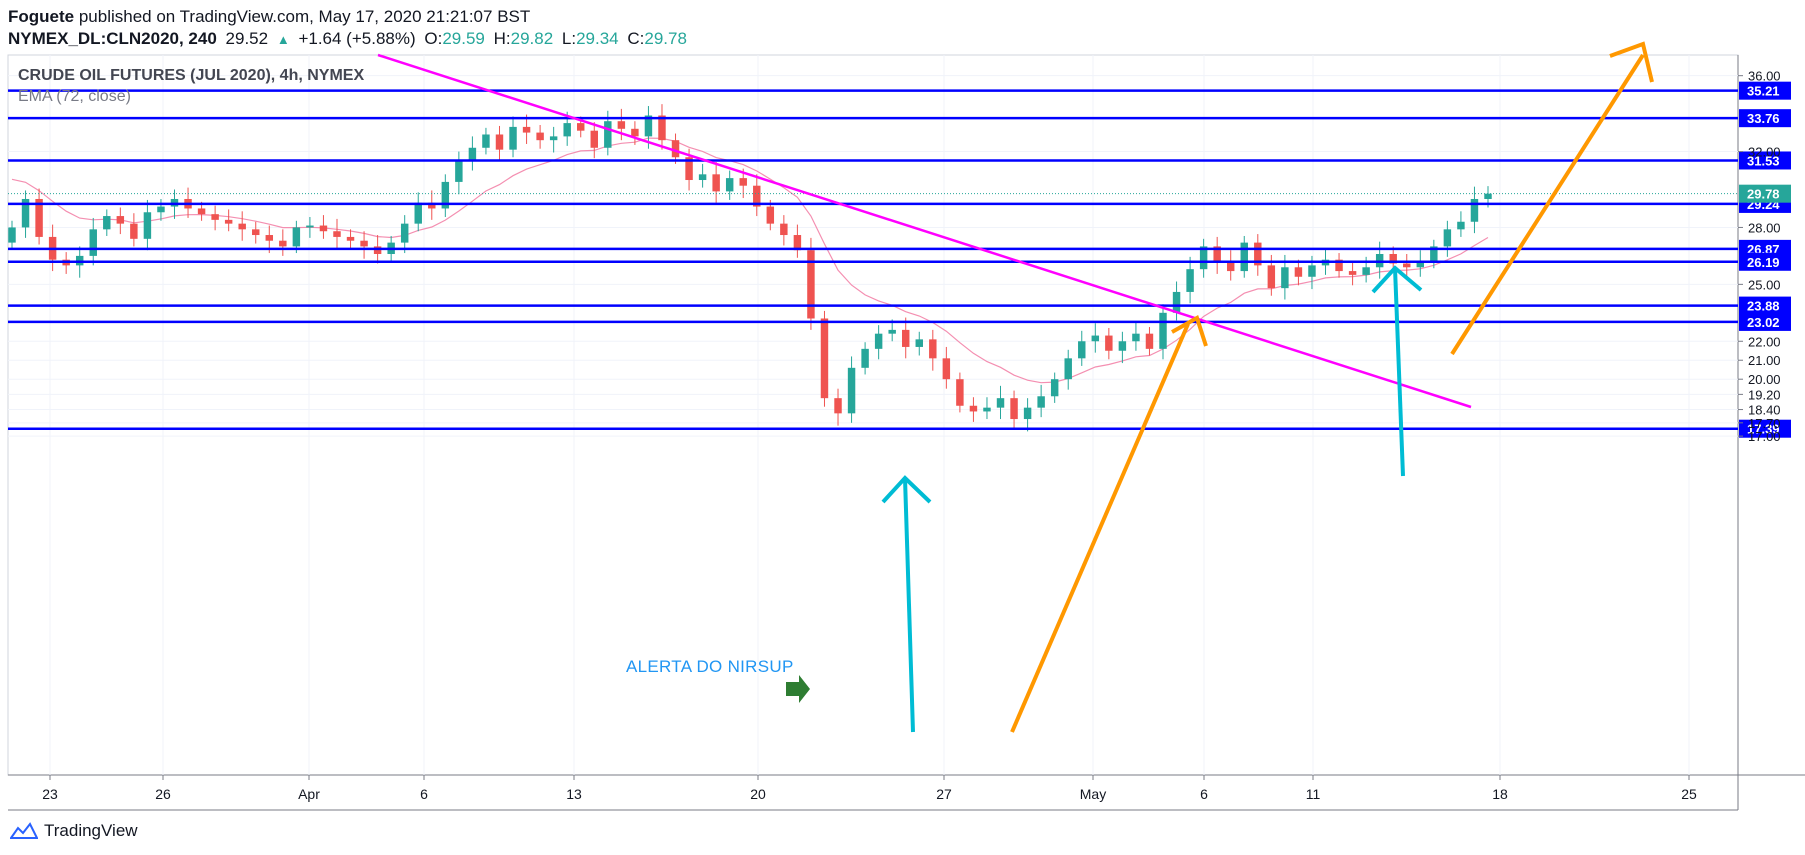 The image size is (1805, 855). I want to click on price-tick-label: 21.00, so click(1764, 360).